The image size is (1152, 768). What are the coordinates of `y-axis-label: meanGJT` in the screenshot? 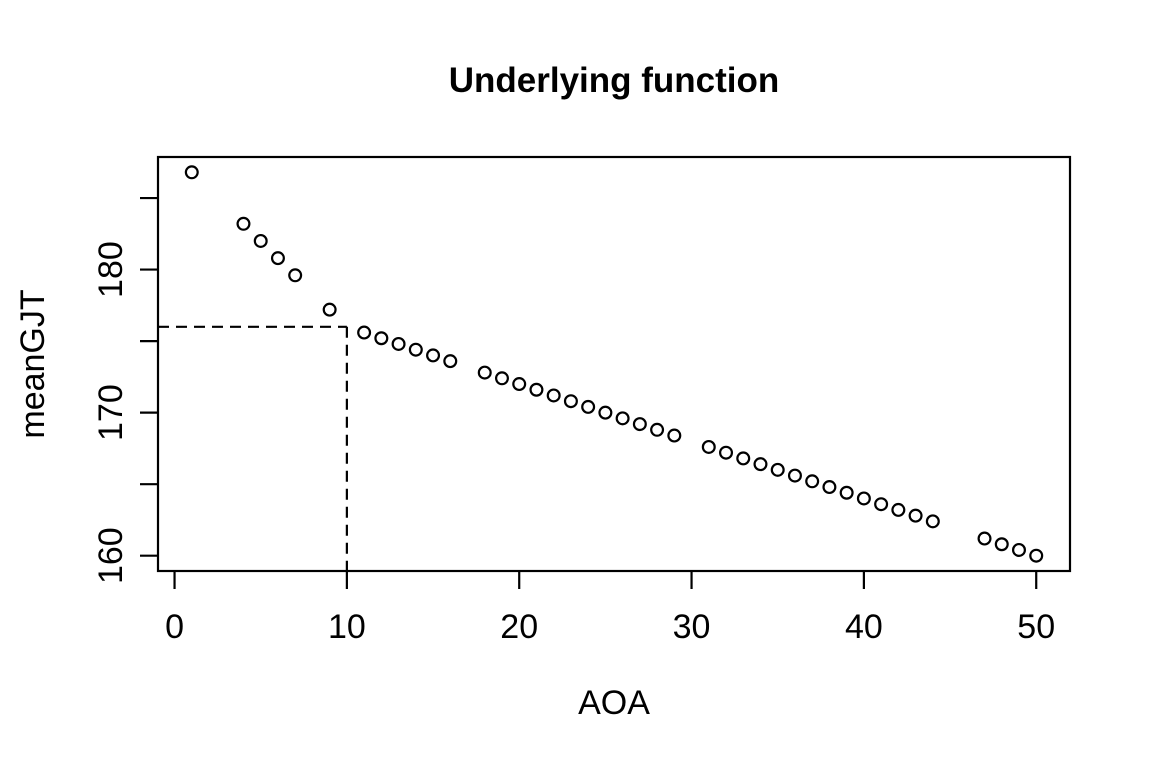 It's located at (33, 363).